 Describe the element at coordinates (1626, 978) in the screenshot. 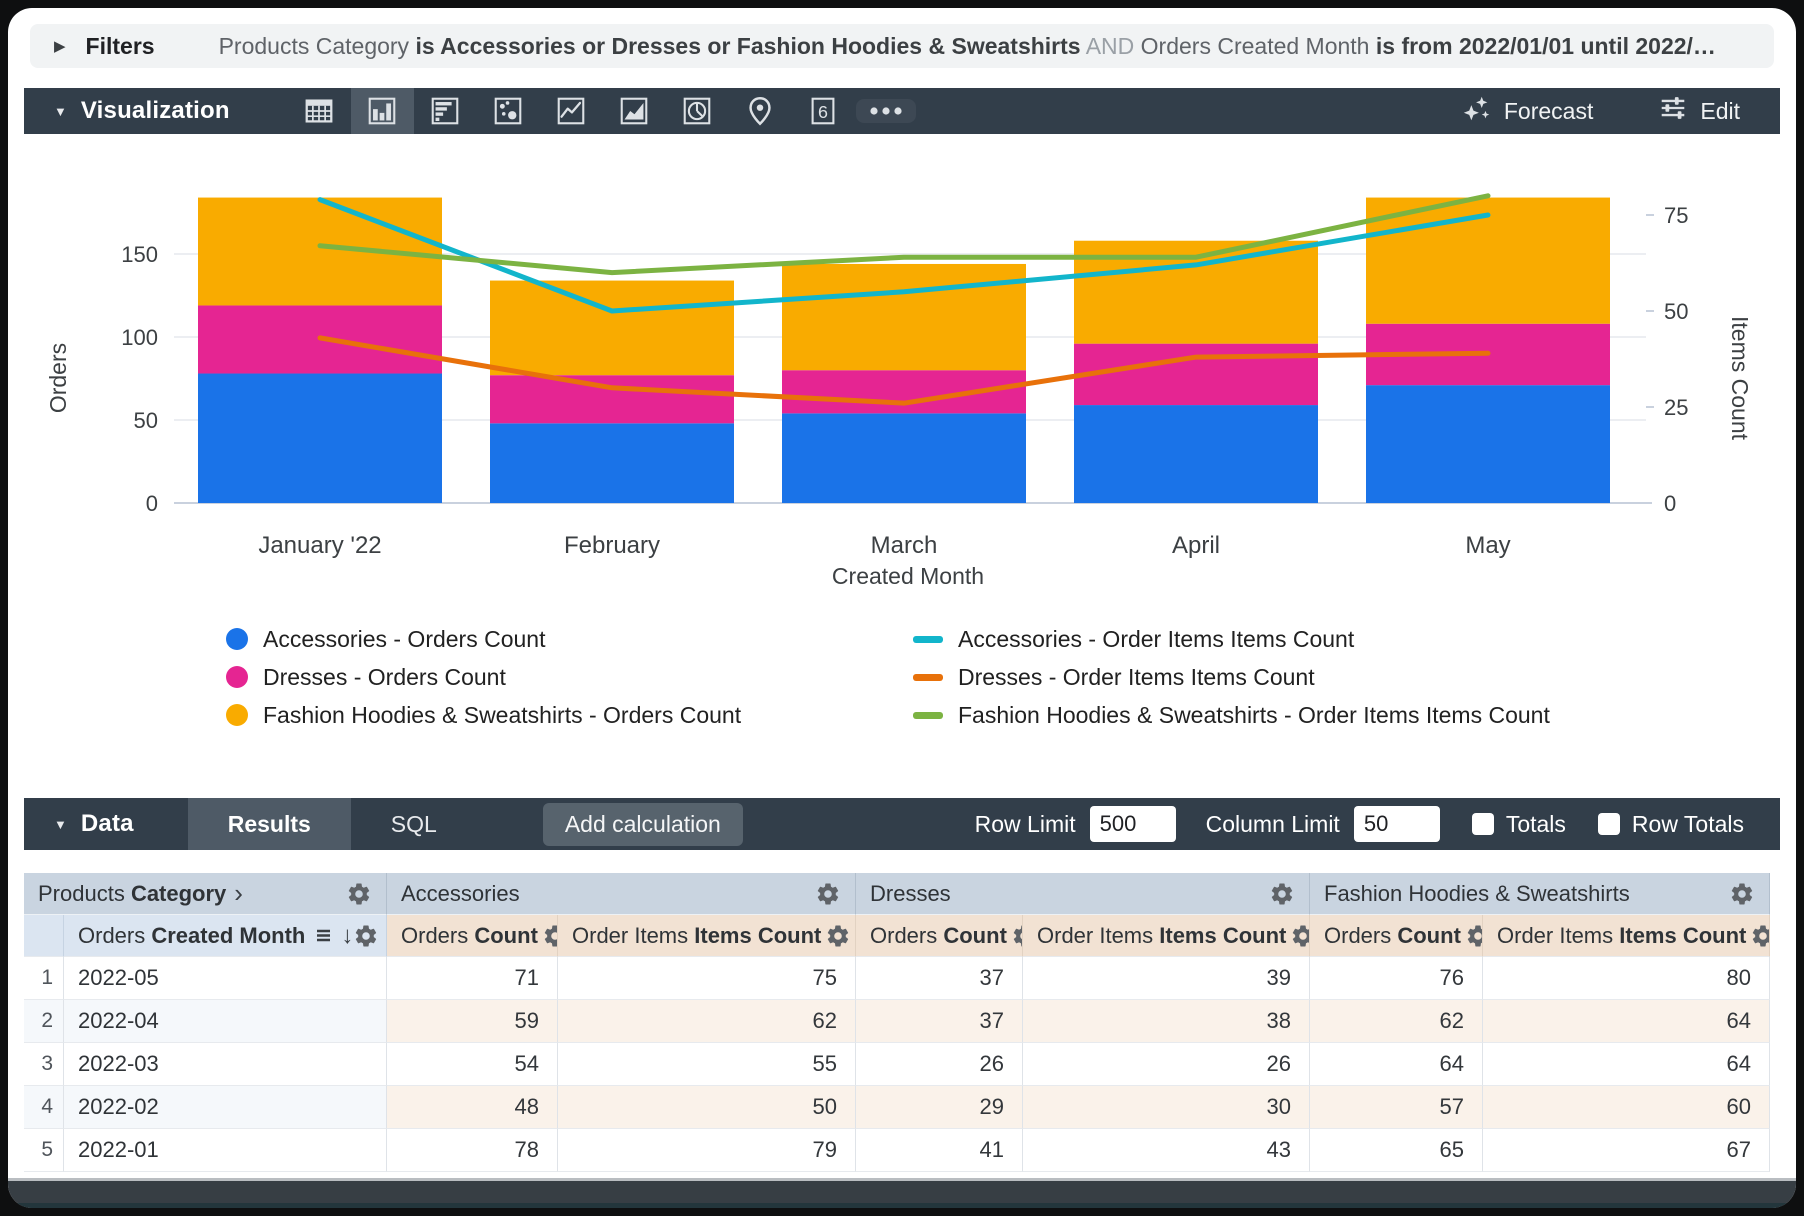

I see `cell-measure-value: 80` at that location.